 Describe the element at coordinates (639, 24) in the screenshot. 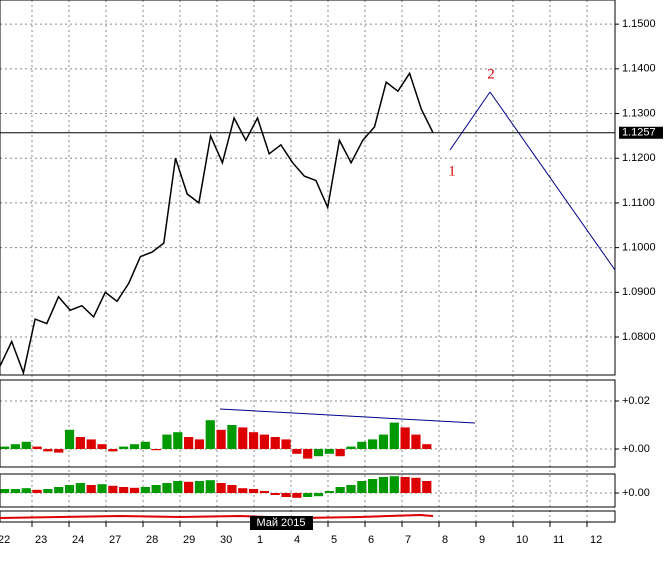

I see `y-tick-label: 1.1500` at that location.